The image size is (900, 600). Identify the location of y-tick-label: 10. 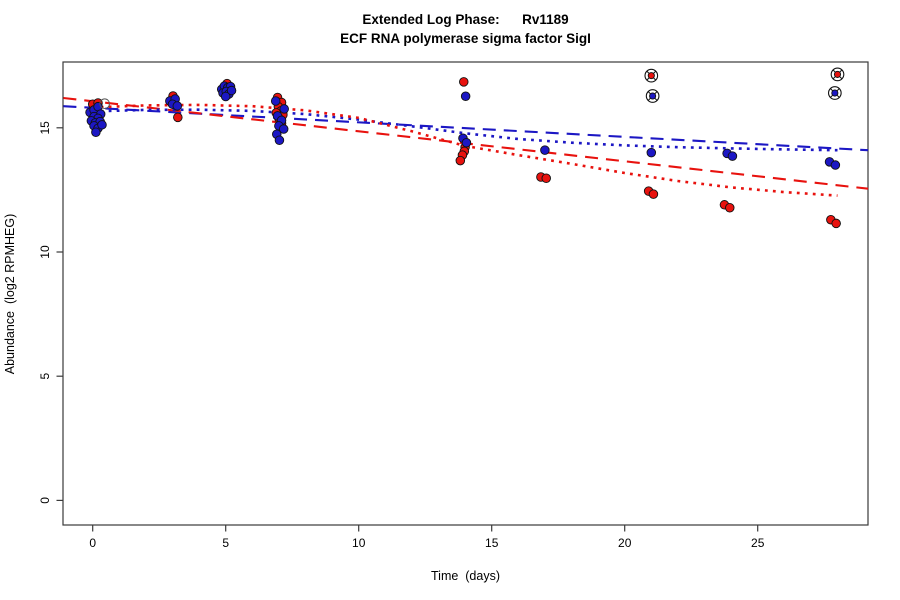
(45, 252).